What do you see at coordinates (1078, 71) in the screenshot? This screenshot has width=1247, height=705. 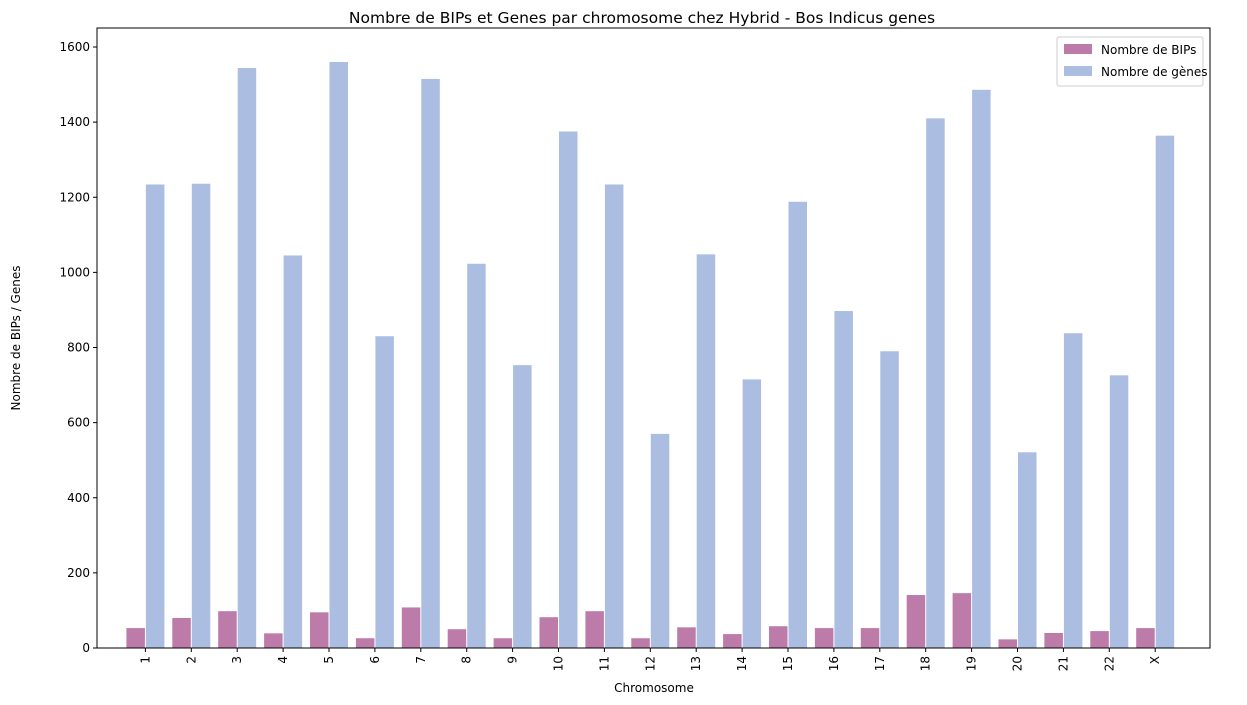 I see `legend-swatch-genes` at bounding box center [1078, 71].